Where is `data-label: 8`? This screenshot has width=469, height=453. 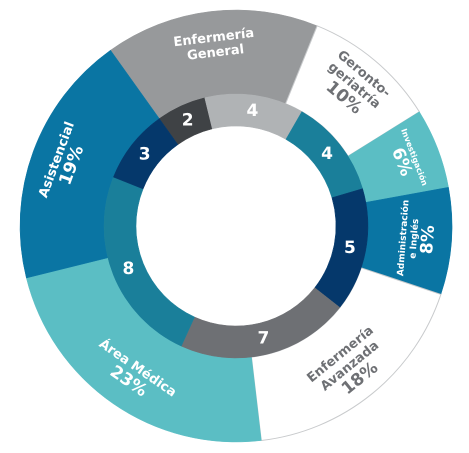 data-label: 8 is located at coordinates (128, 269).